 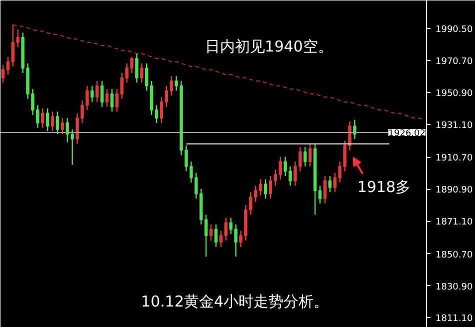 I want to click on y-tick-label: 1970.70, so click(x=454, y=62).